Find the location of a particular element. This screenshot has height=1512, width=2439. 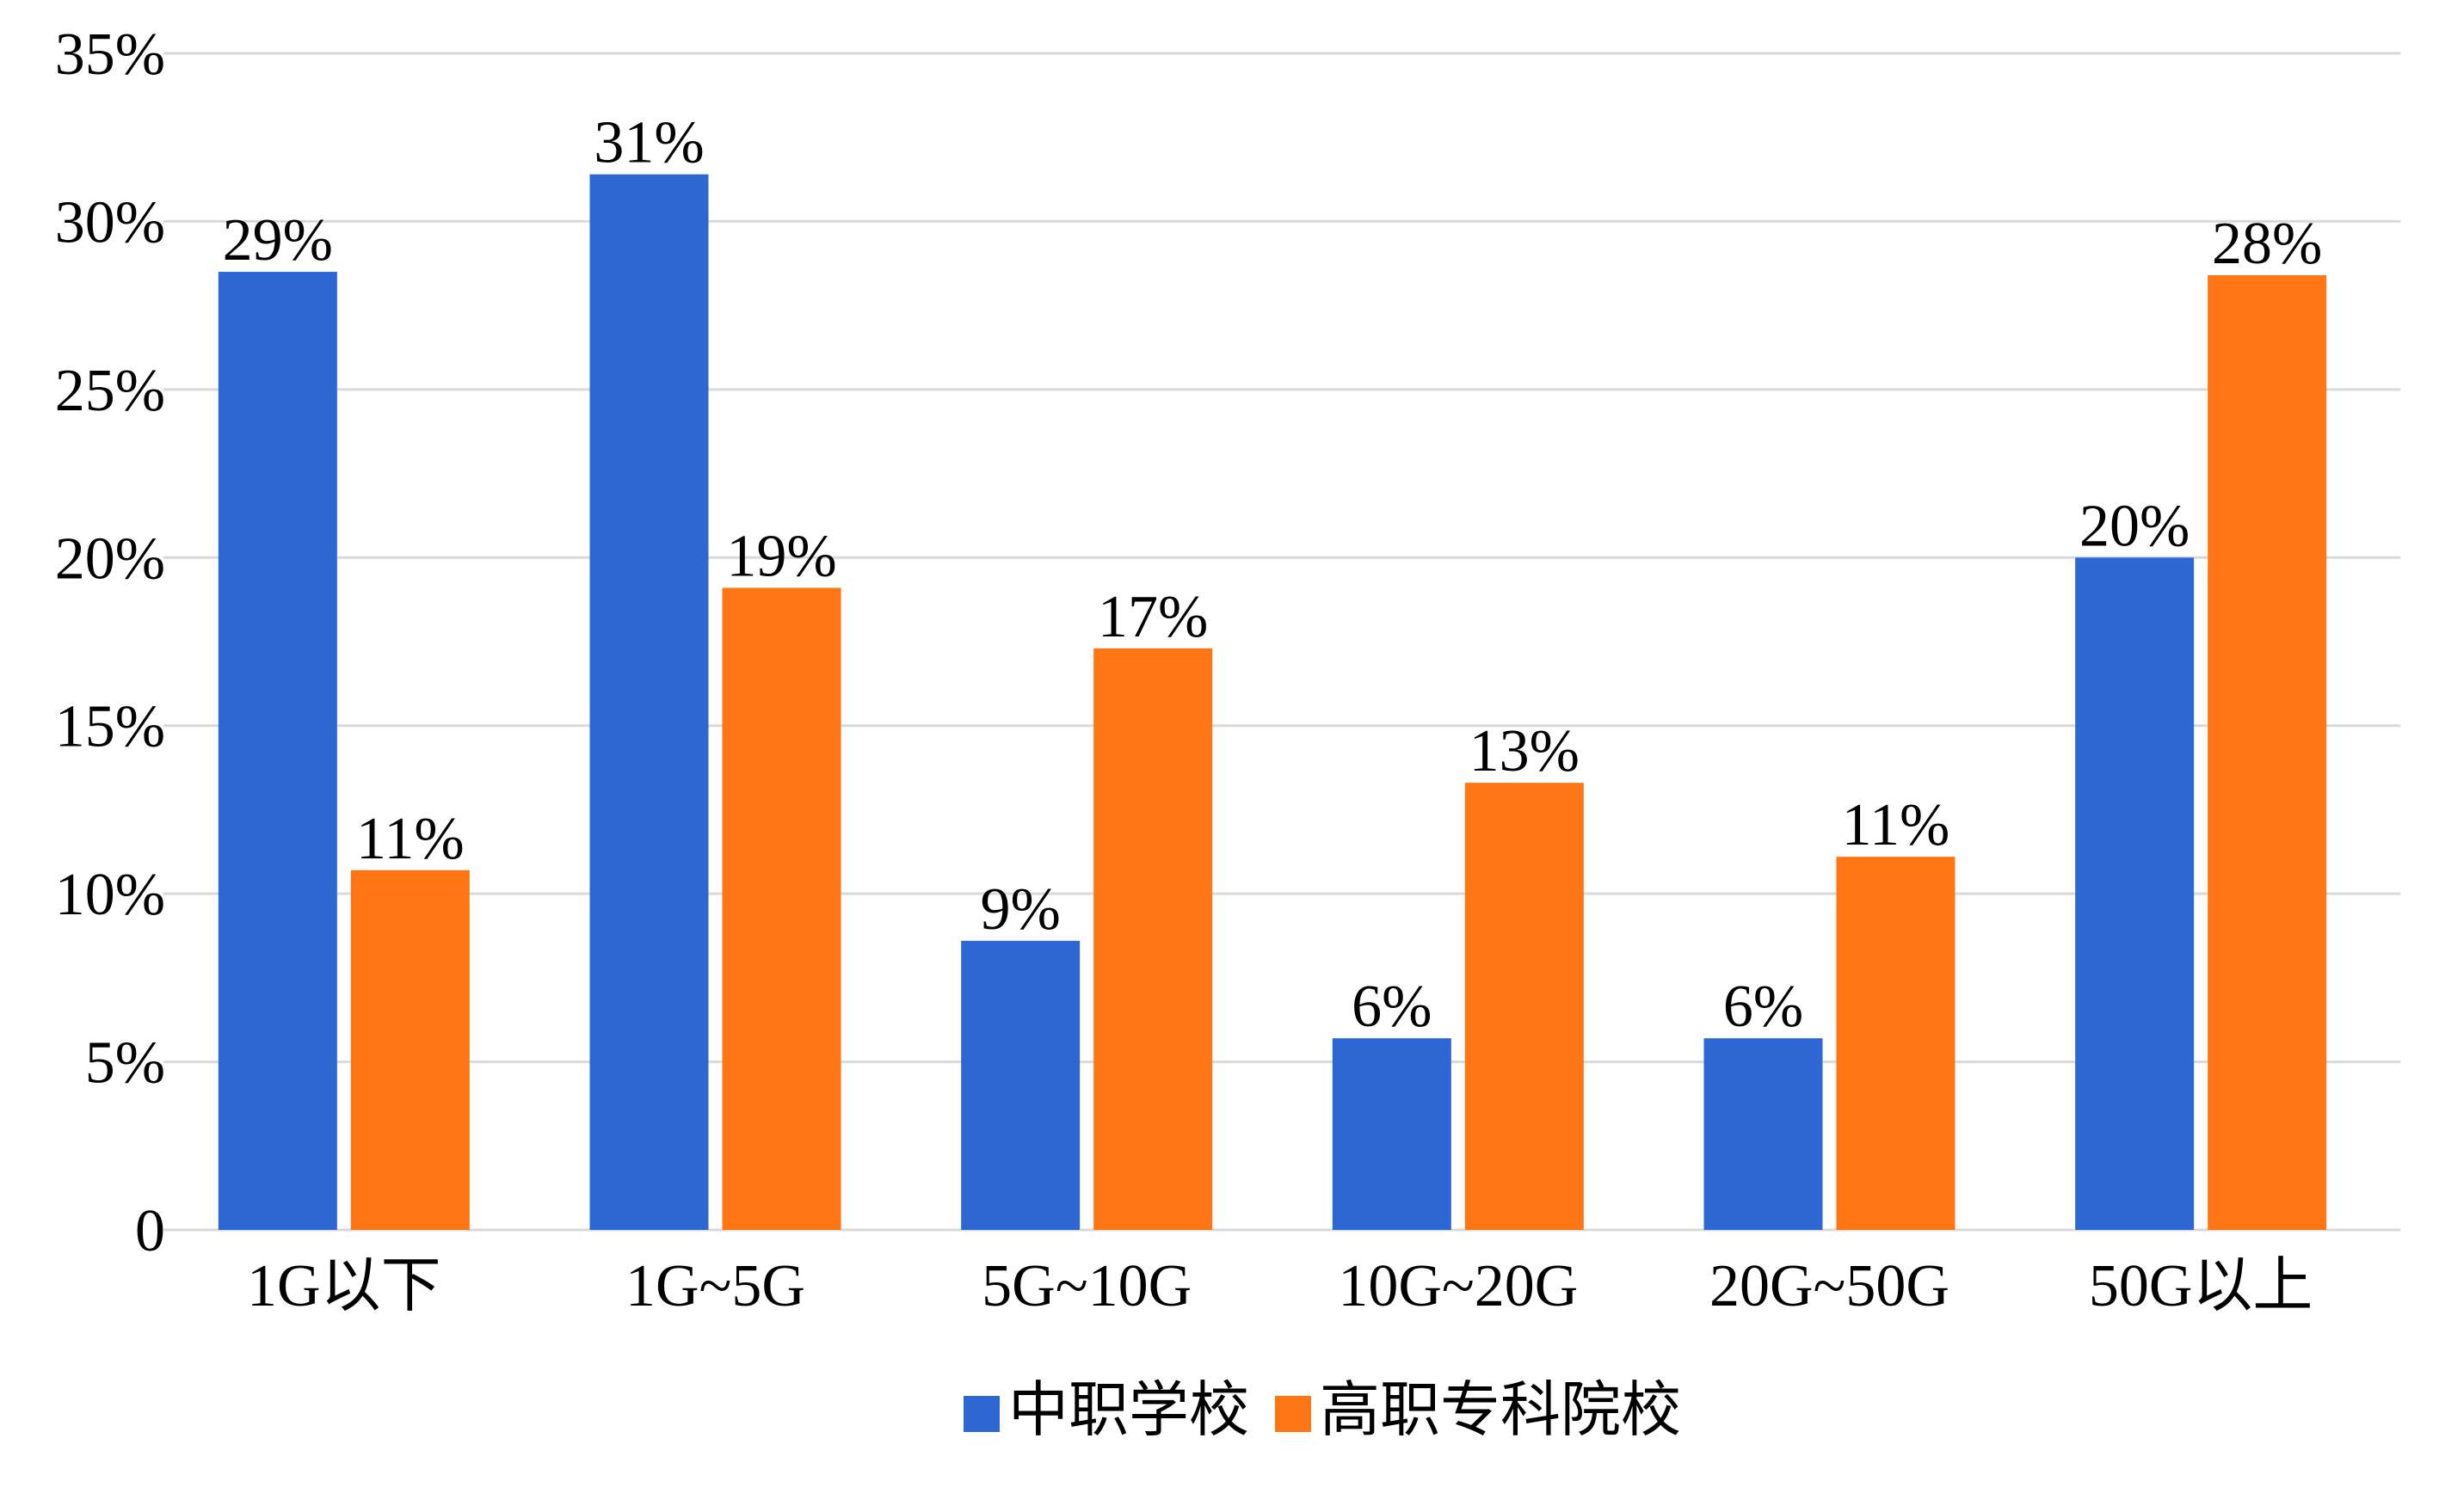

x-category-label: 20G~50G is located at coordinates (1829, 1286).